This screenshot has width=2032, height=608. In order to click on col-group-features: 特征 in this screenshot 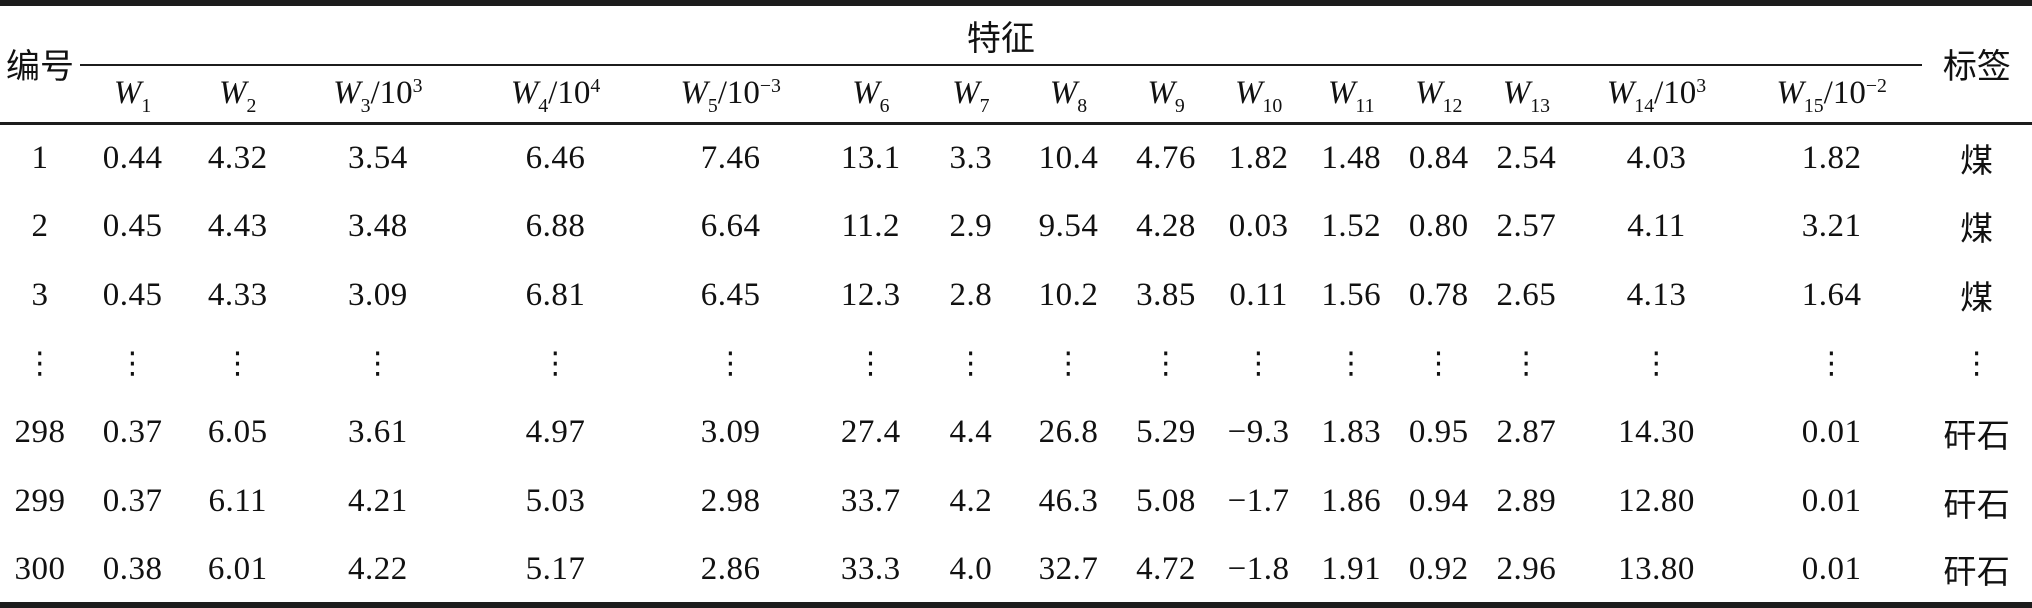, I will do `click(1001, 34)`.